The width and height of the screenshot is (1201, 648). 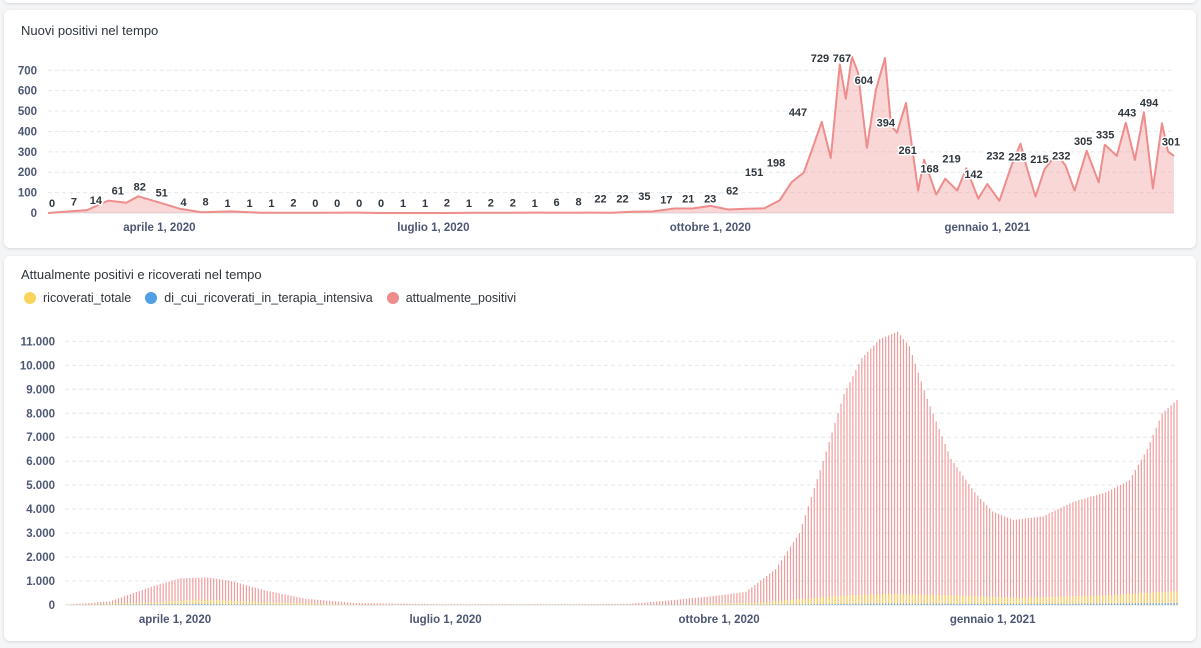 What do you see at coordinates (30, 298) in the screenshot?
I see `legend-dot` at bounding box center [30, 298].